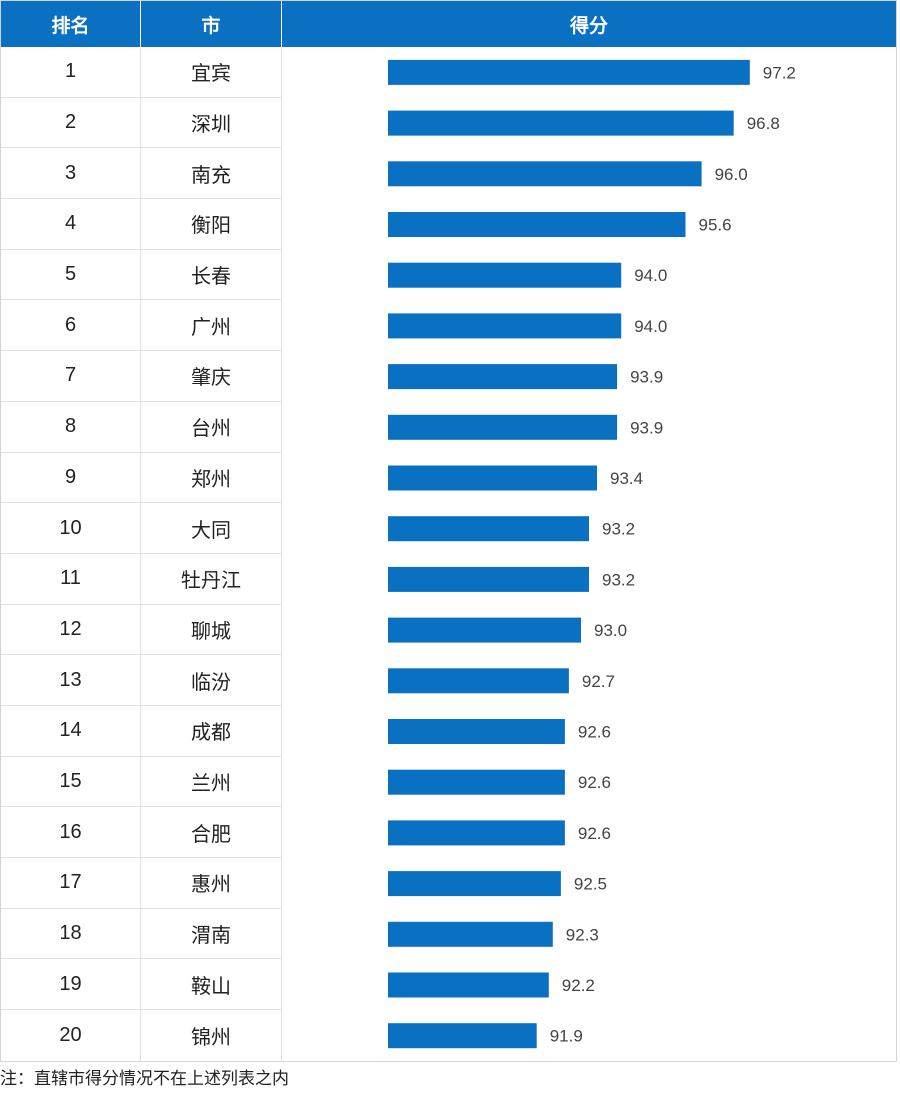 The image size is (900, 1101). I want to click on table-row: 6 广州, so click(141, 326).